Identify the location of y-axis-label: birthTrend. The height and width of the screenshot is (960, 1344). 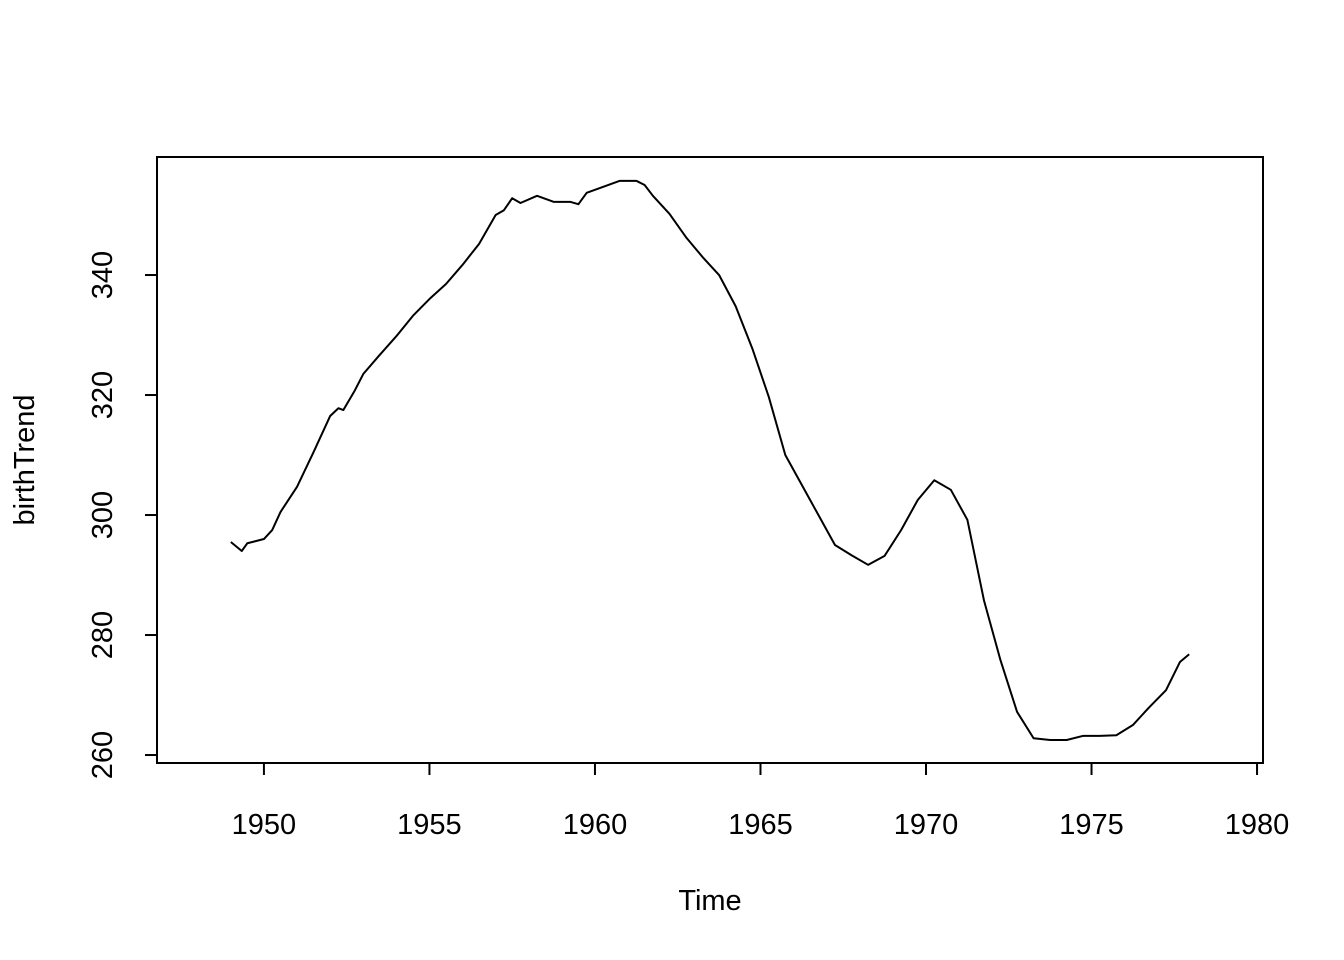
(25, 459).